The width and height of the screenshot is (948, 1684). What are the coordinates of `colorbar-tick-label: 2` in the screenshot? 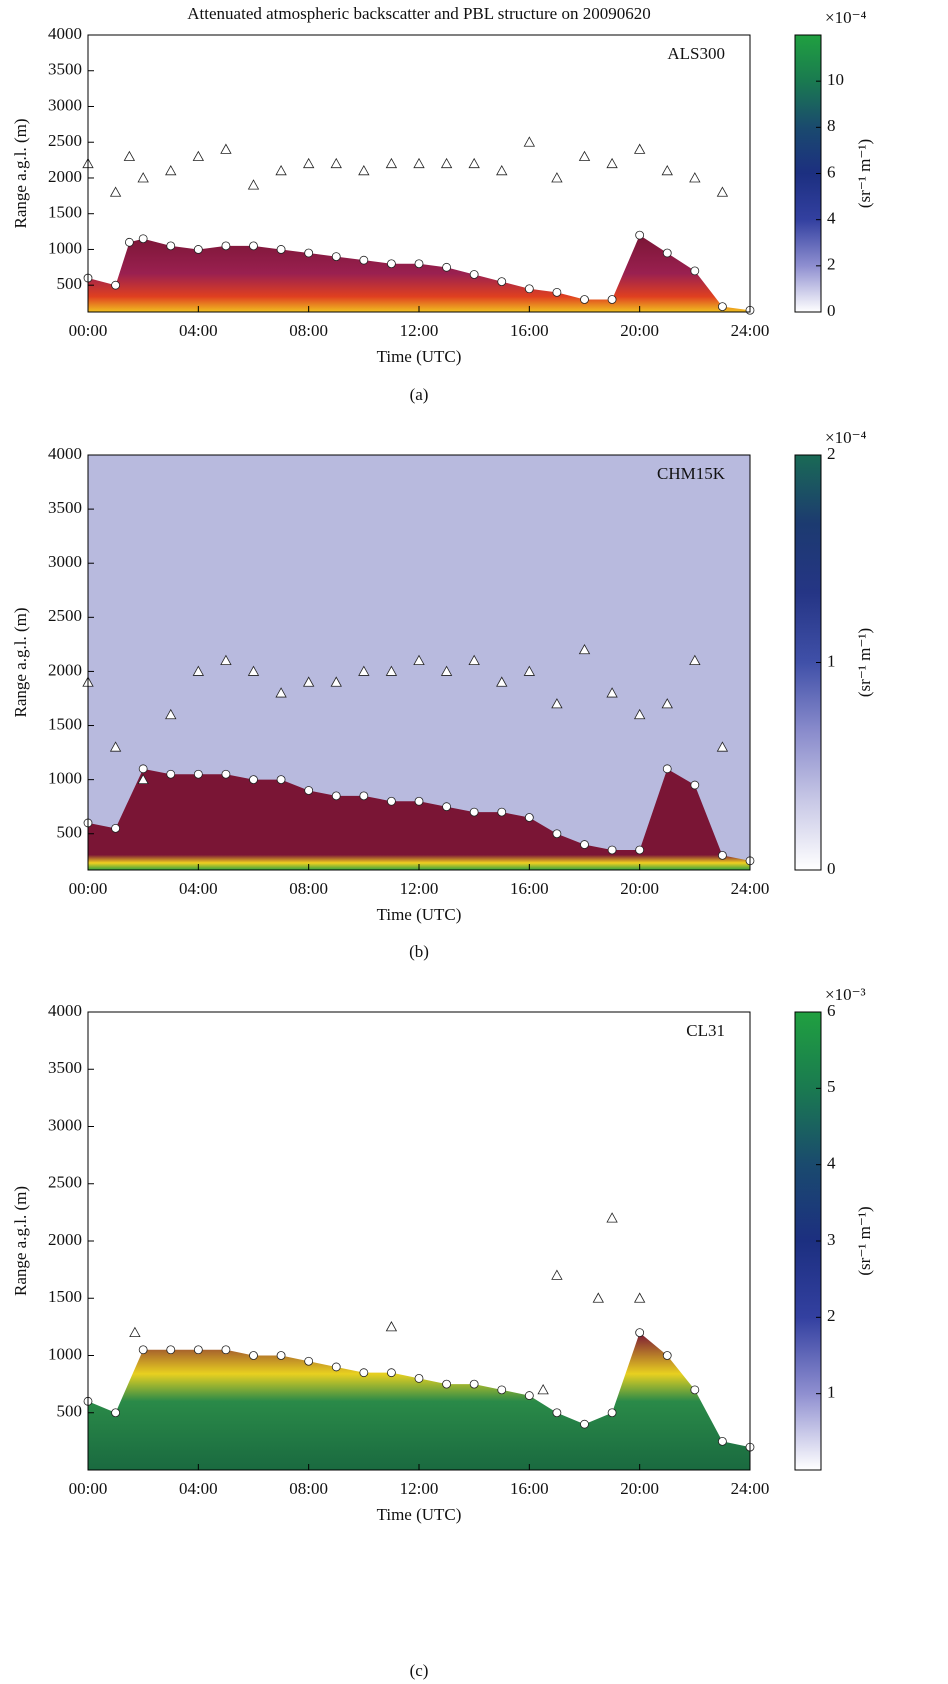 It's located at (831, 1315).